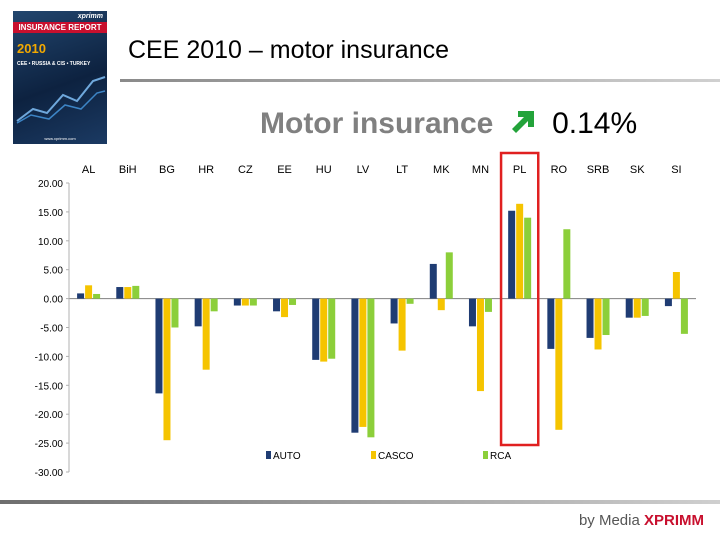 The height and width of the screenshot is (540, 720). I want to click on bar-hr-rca, so click(214, 305).